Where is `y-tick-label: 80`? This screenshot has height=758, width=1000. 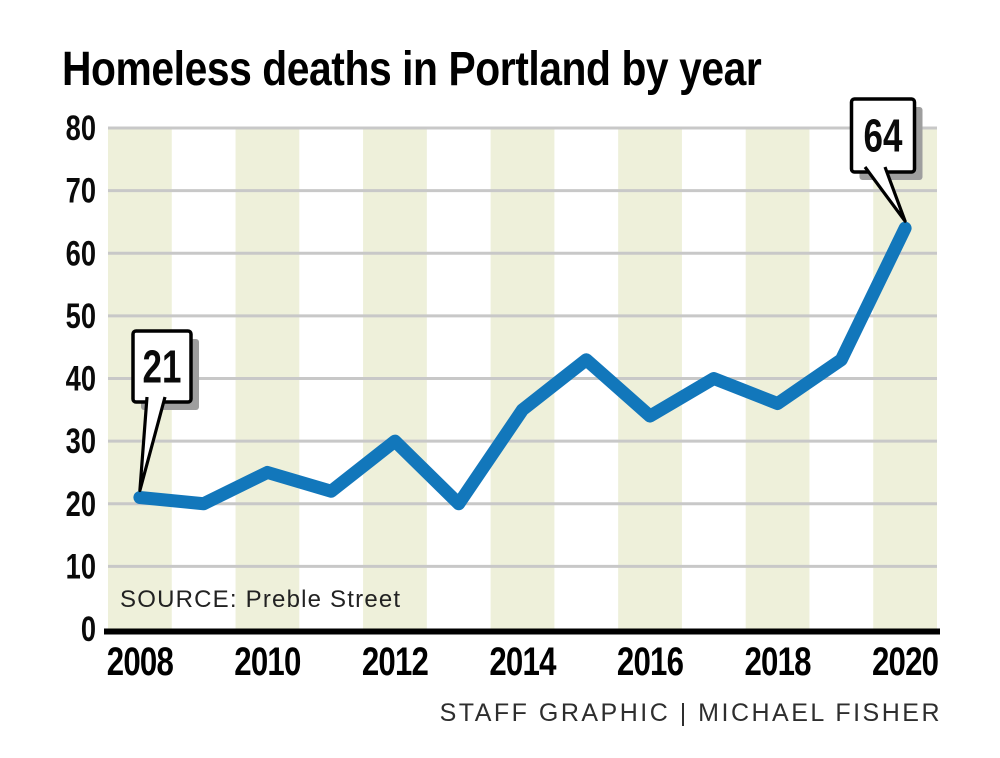
y-tick-label: 80 is located at coordinates (81, 128).